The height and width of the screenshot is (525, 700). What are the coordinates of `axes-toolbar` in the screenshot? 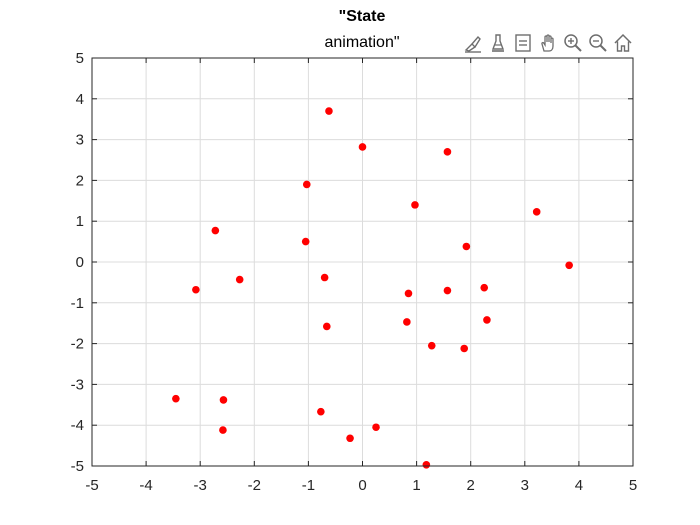 It's located at (547, 43).